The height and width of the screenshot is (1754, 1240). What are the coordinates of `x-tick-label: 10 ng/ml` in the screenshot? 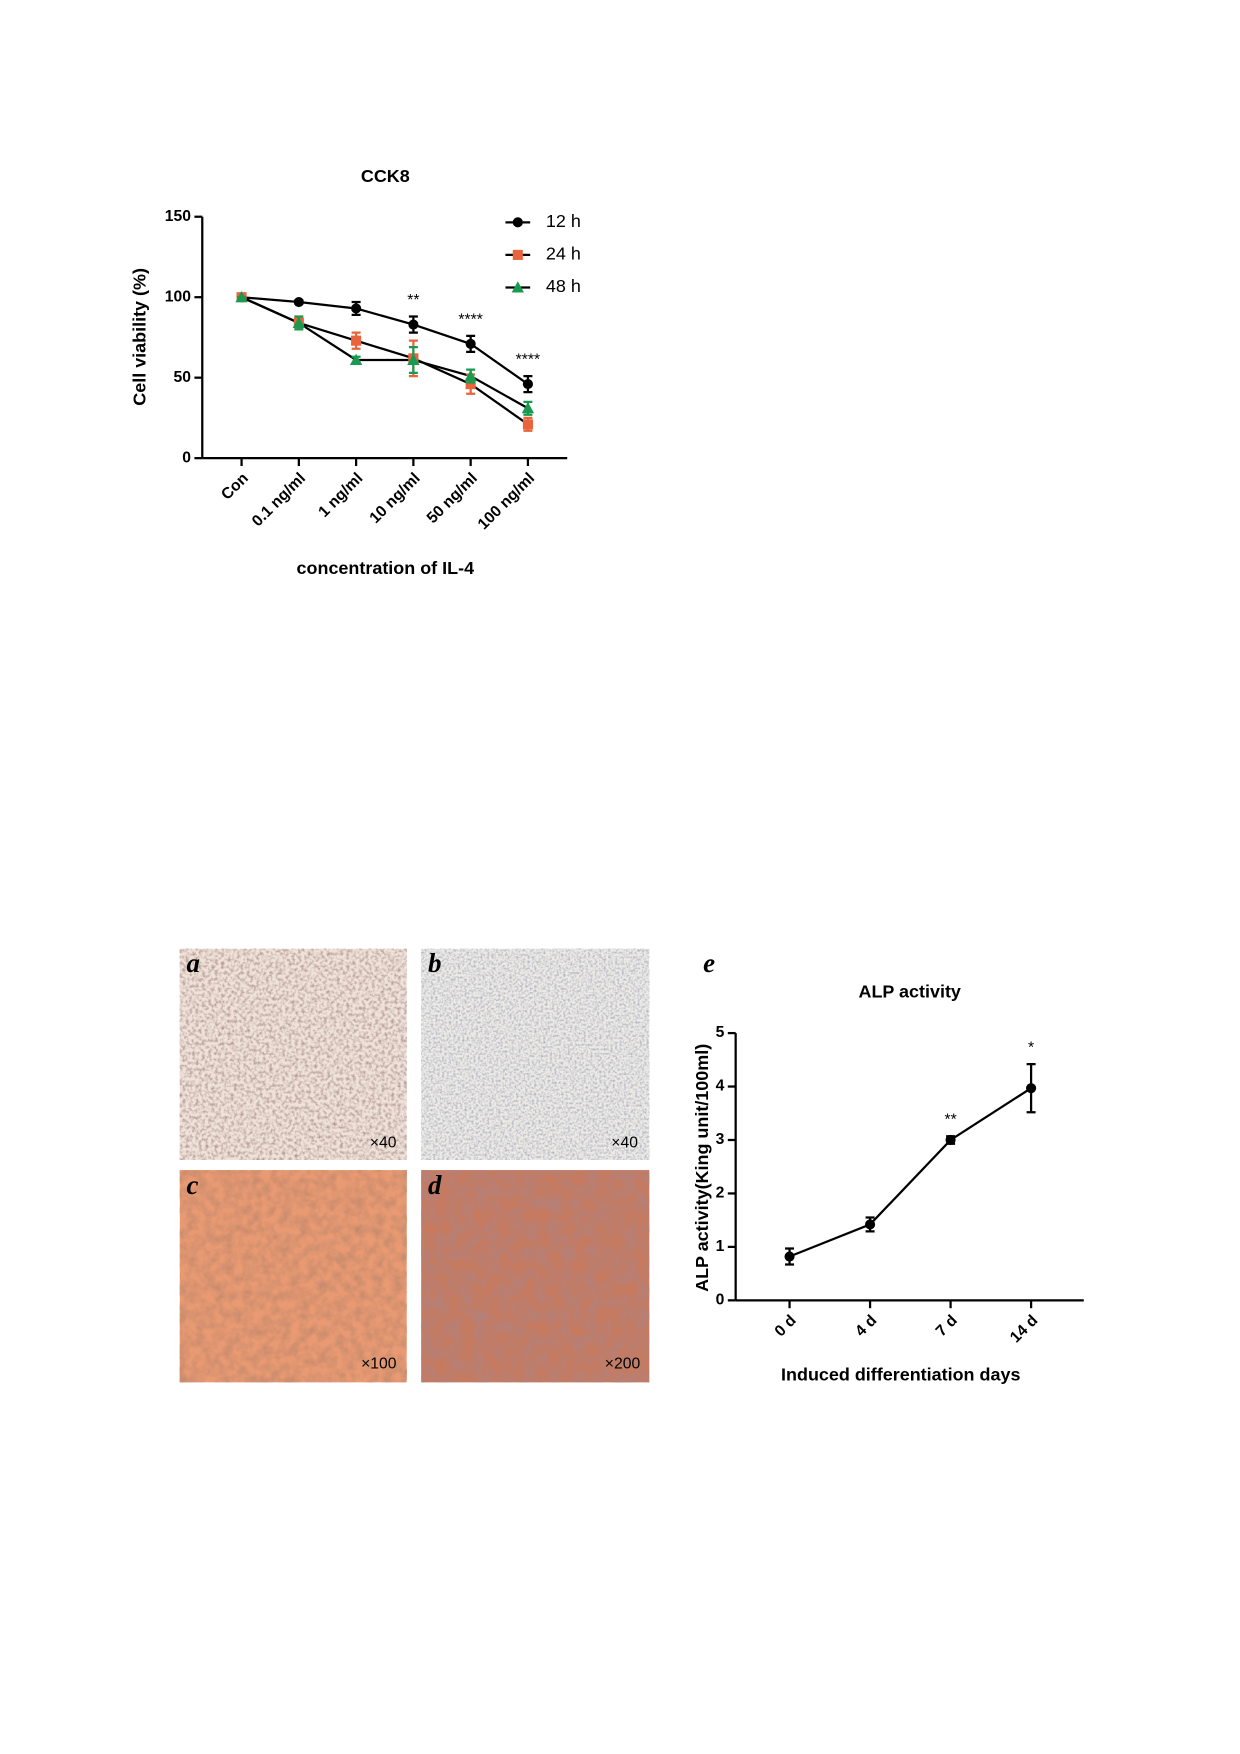 It's located at (395, 498).